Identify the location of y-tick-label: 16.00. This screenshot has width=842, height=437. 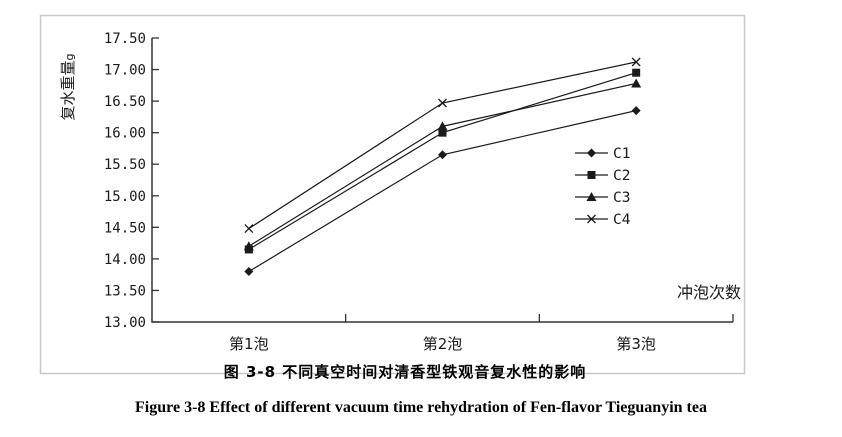
(125, 134).